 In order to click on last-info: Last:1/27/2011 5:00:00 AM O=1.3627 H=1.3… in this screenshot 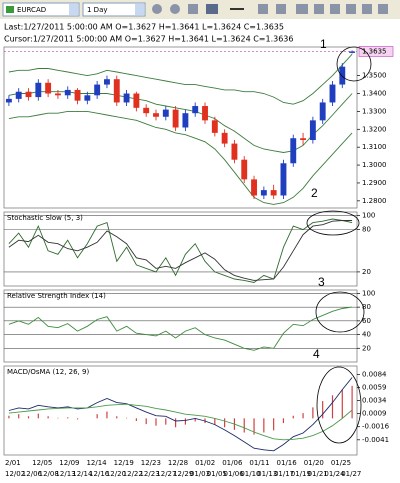, I will do `click(144, 27)`.